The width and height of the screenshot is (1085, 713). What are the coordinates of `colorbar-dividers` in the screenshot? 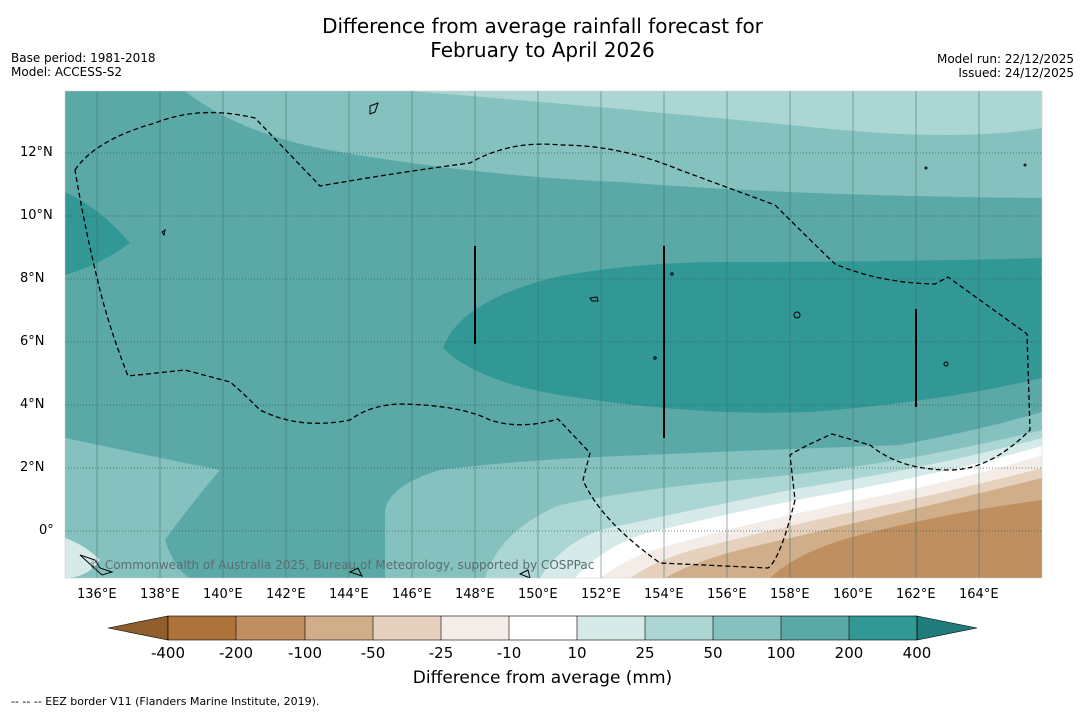 It's located at (542, 628).